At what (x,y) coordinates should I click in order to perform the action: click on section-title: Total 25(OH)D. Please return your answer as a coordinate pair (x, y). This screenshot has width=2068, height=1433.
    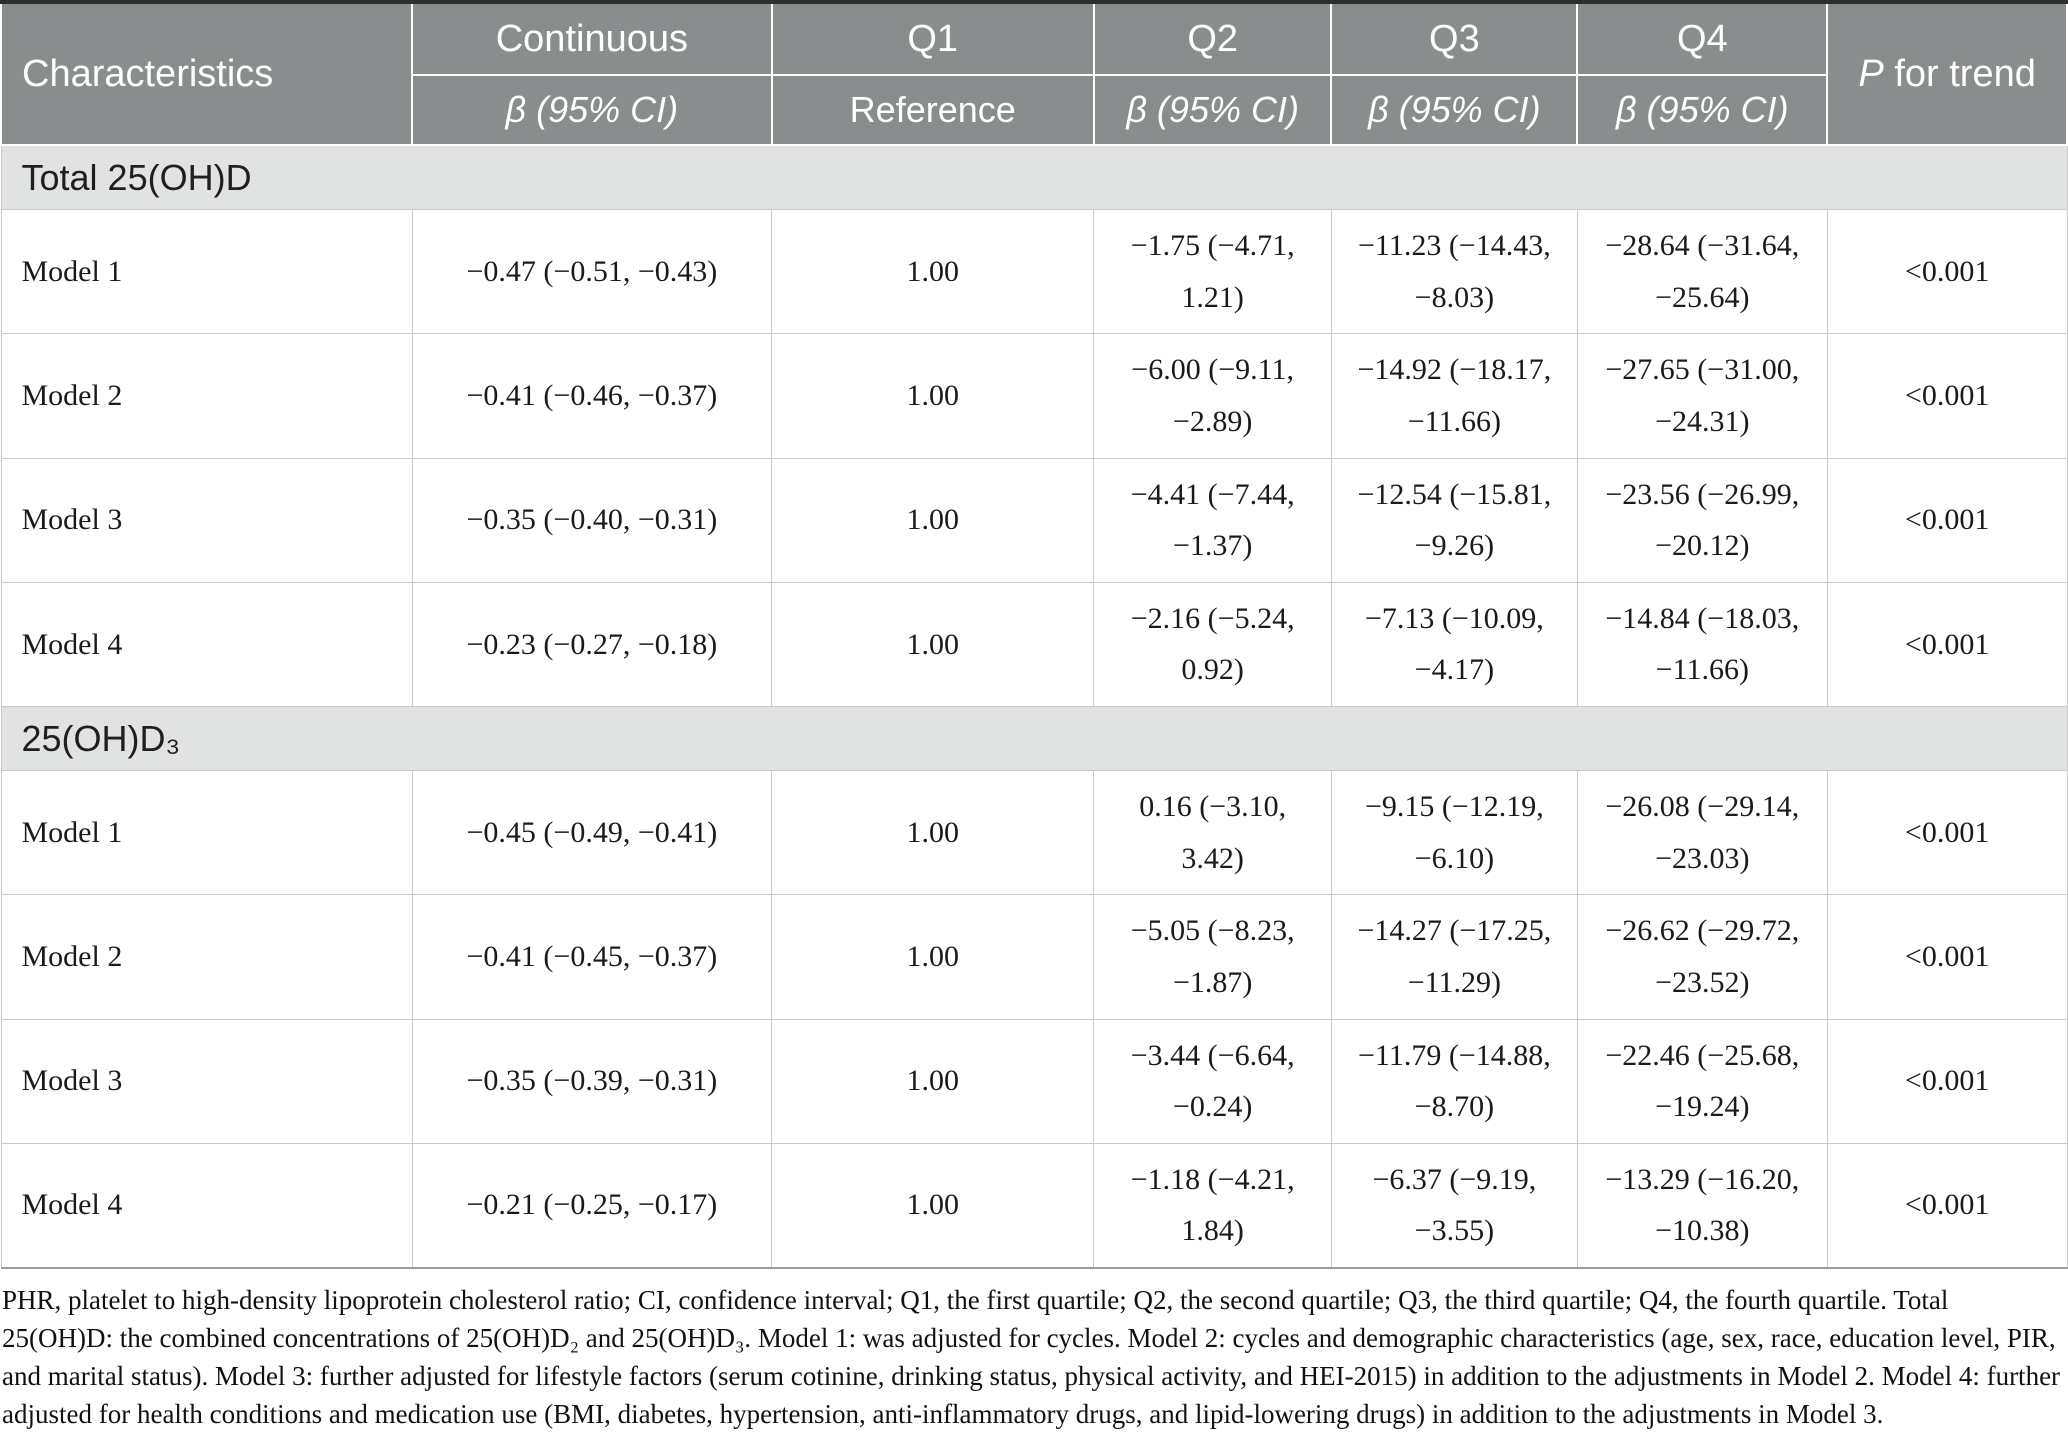
    Looking at the image, I should click on (1034, 177).